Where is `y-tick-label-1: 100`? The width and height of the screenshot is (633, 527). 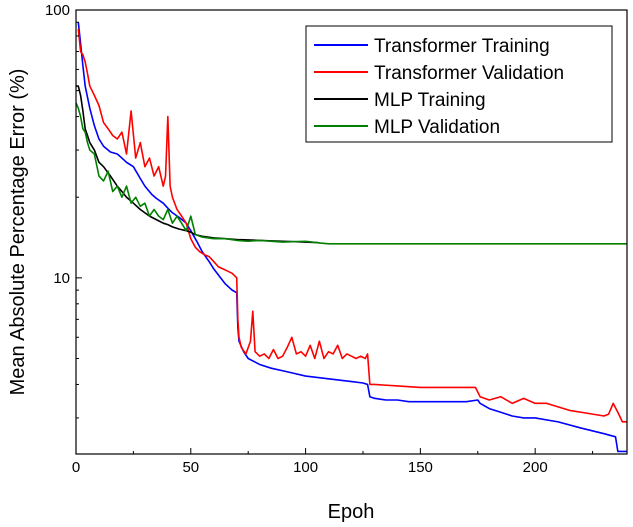 y-tick-label-1: 100 is located at coordinates (57, 10).